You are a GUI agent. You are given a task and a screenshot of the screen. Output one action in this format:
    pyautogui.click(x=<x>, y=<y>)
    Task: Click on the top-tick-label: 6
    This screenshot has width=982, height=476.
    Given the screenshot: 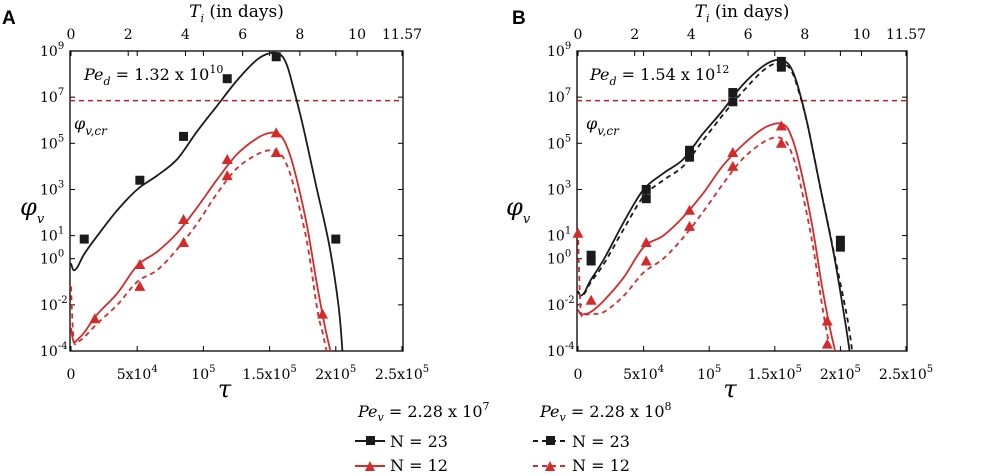 What is the action you would take?
    pyautogui.click(x=748, y=35)
    